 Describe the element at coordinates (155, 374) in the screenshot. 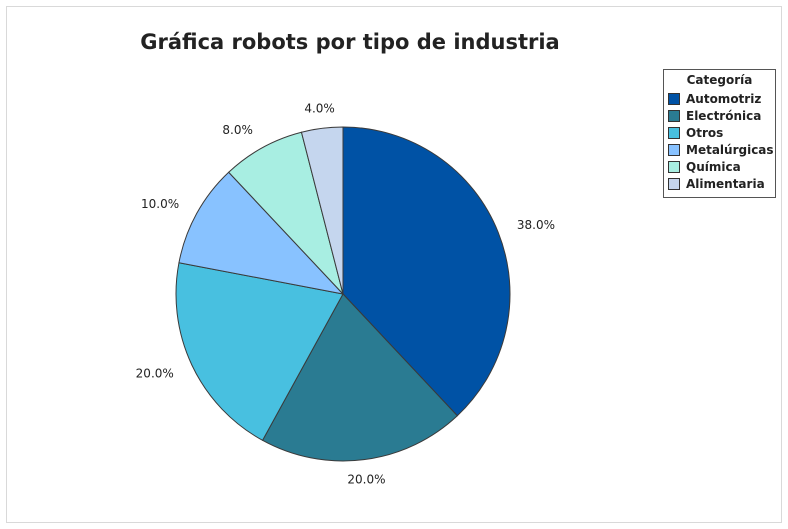

I see `data-label-otros: 20.0%` at that location.